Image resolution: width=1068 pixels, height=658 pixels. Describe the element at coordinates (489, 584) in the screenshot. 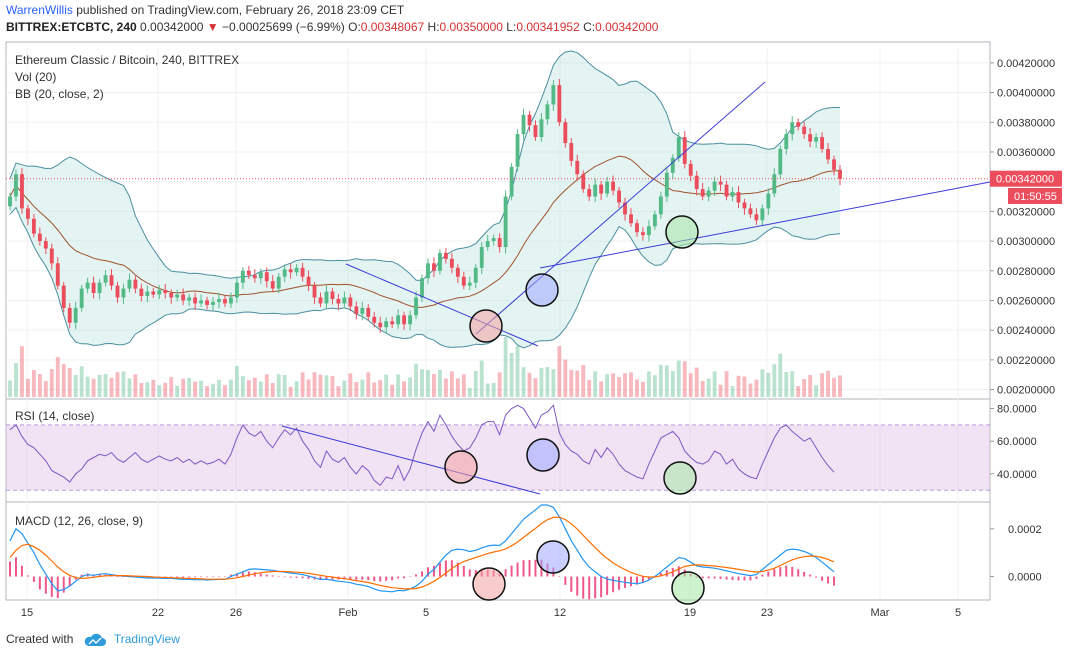

I see `circle-red-macd` at that location.